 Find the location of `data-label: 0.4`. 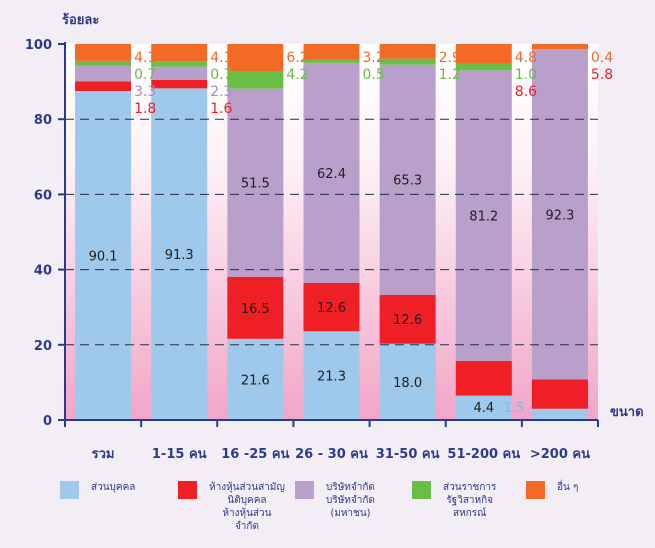

data-label: 0.4 is located at coordinates (602, 58).